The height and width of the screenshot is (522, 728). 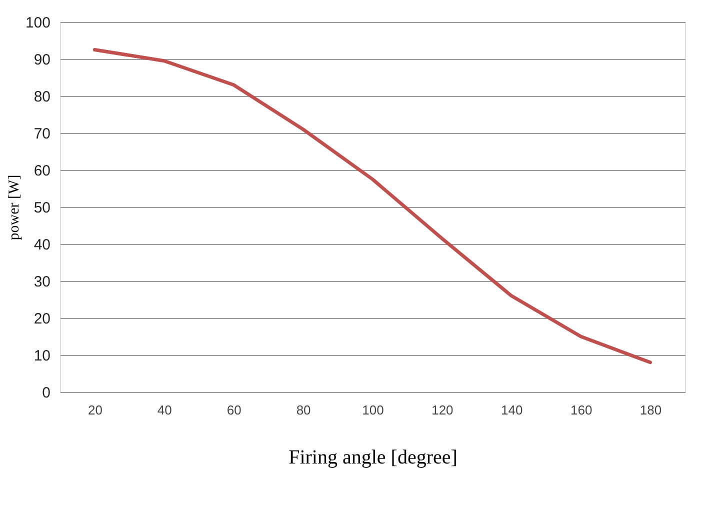 I want to click on x-tick-label: 180, so click(x=651, y=410).